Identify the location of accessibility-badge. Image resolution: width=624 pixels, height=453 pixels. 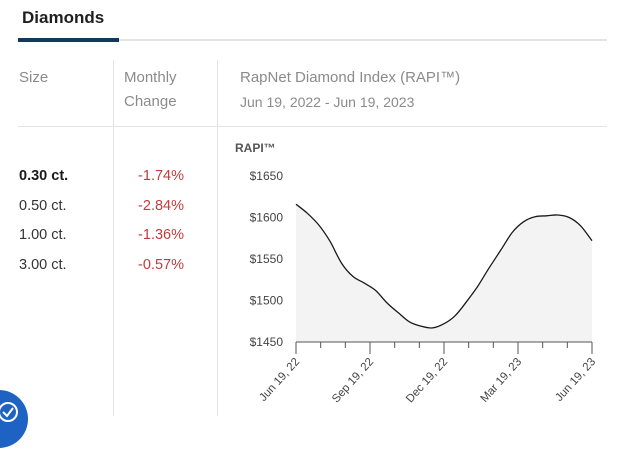
(14, 419).